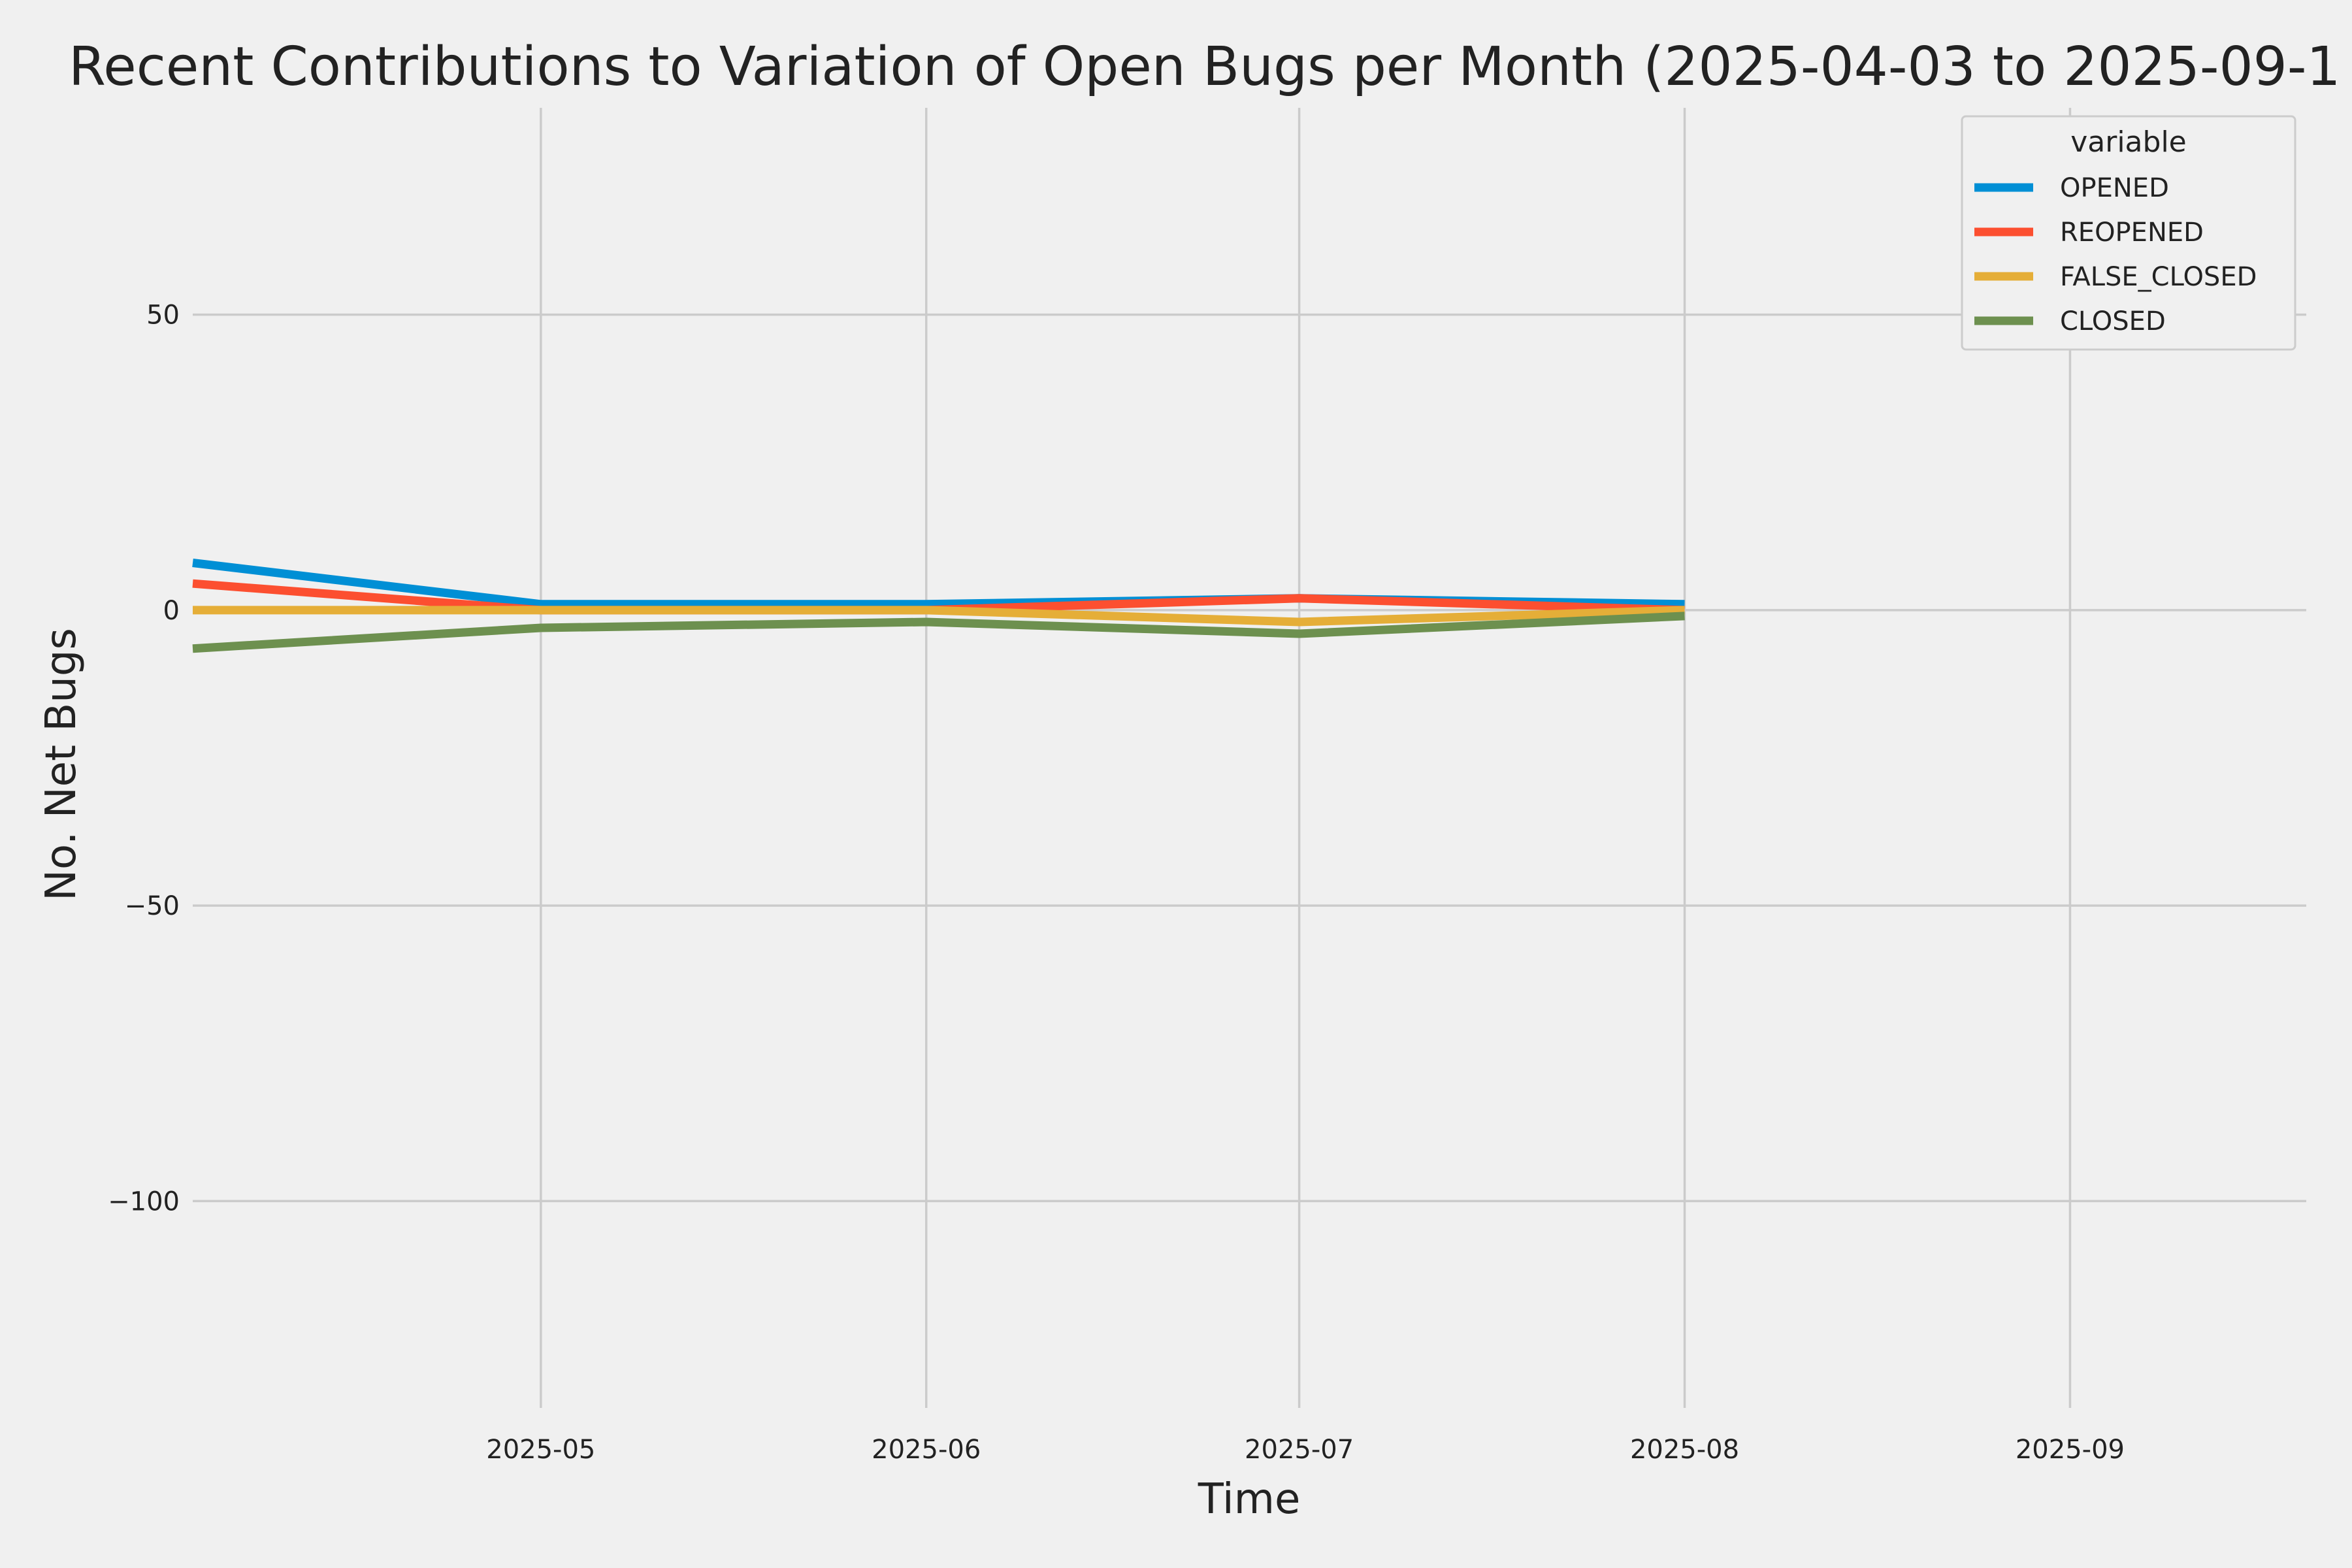 Image resolution: width=2352 pixels, height=1568 pixels. Describe the element at coordinates (926, 1450) in the screenshot. I see `x-tick-label: 2025-06` at that location.